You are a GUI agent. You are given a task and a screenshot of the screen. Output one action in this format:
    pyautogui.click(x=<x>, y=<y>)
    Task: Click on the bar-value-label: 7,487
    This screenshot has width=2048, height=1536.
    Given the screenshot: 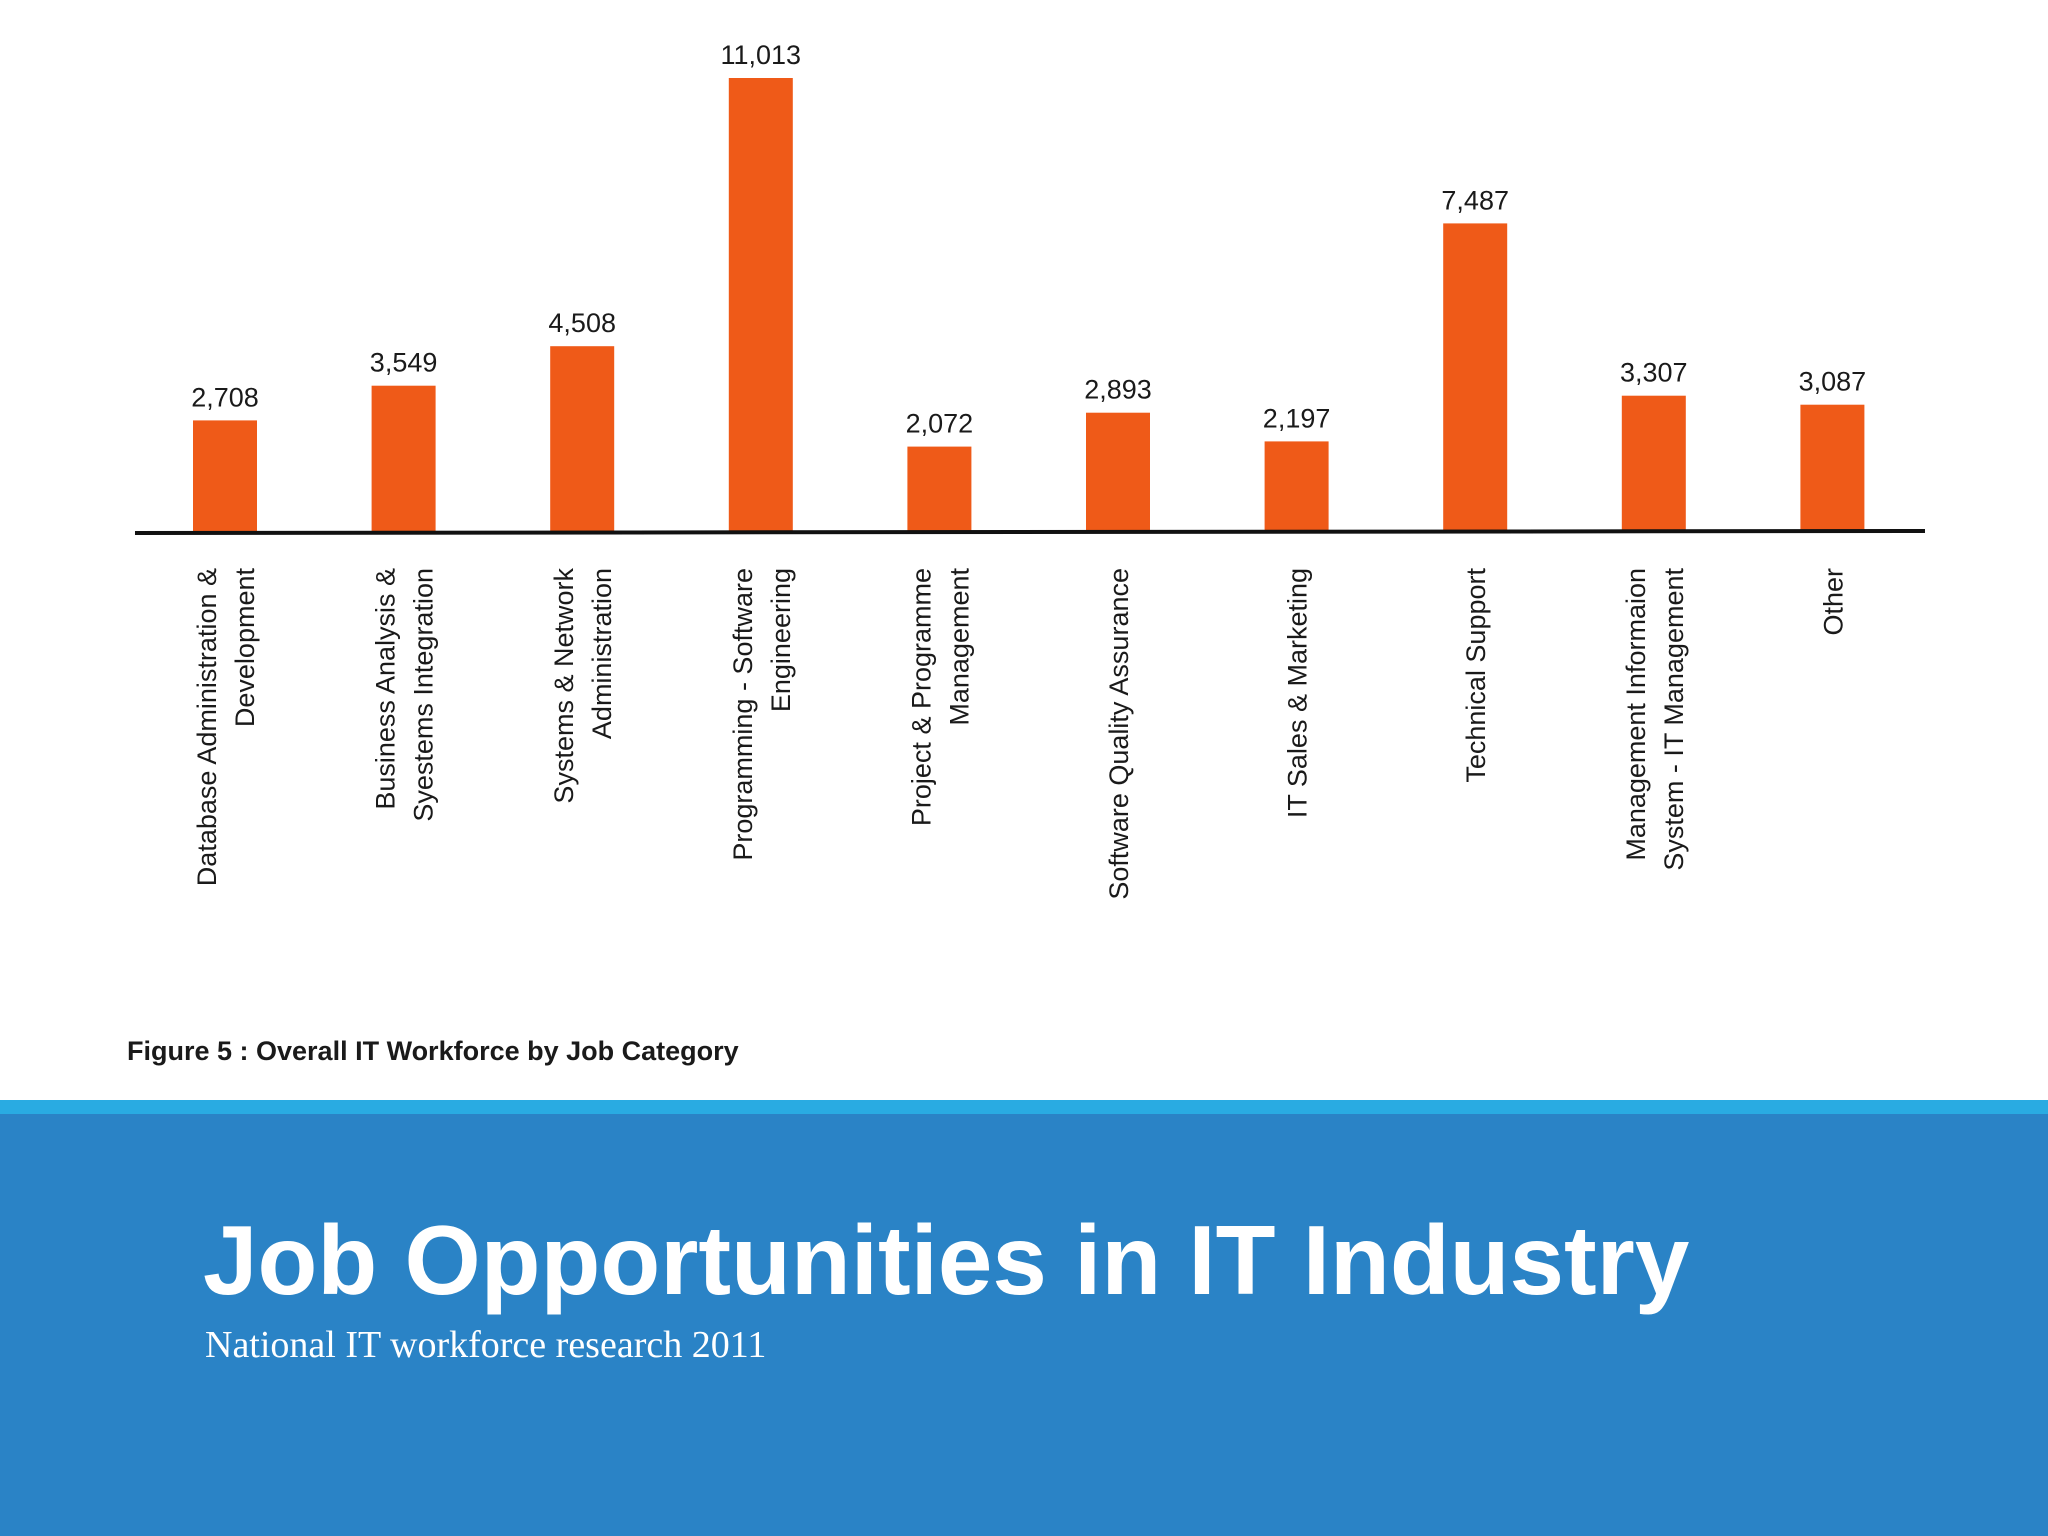 What is the action you would take?
    pyautogui.click(x=1475, y=200)
    